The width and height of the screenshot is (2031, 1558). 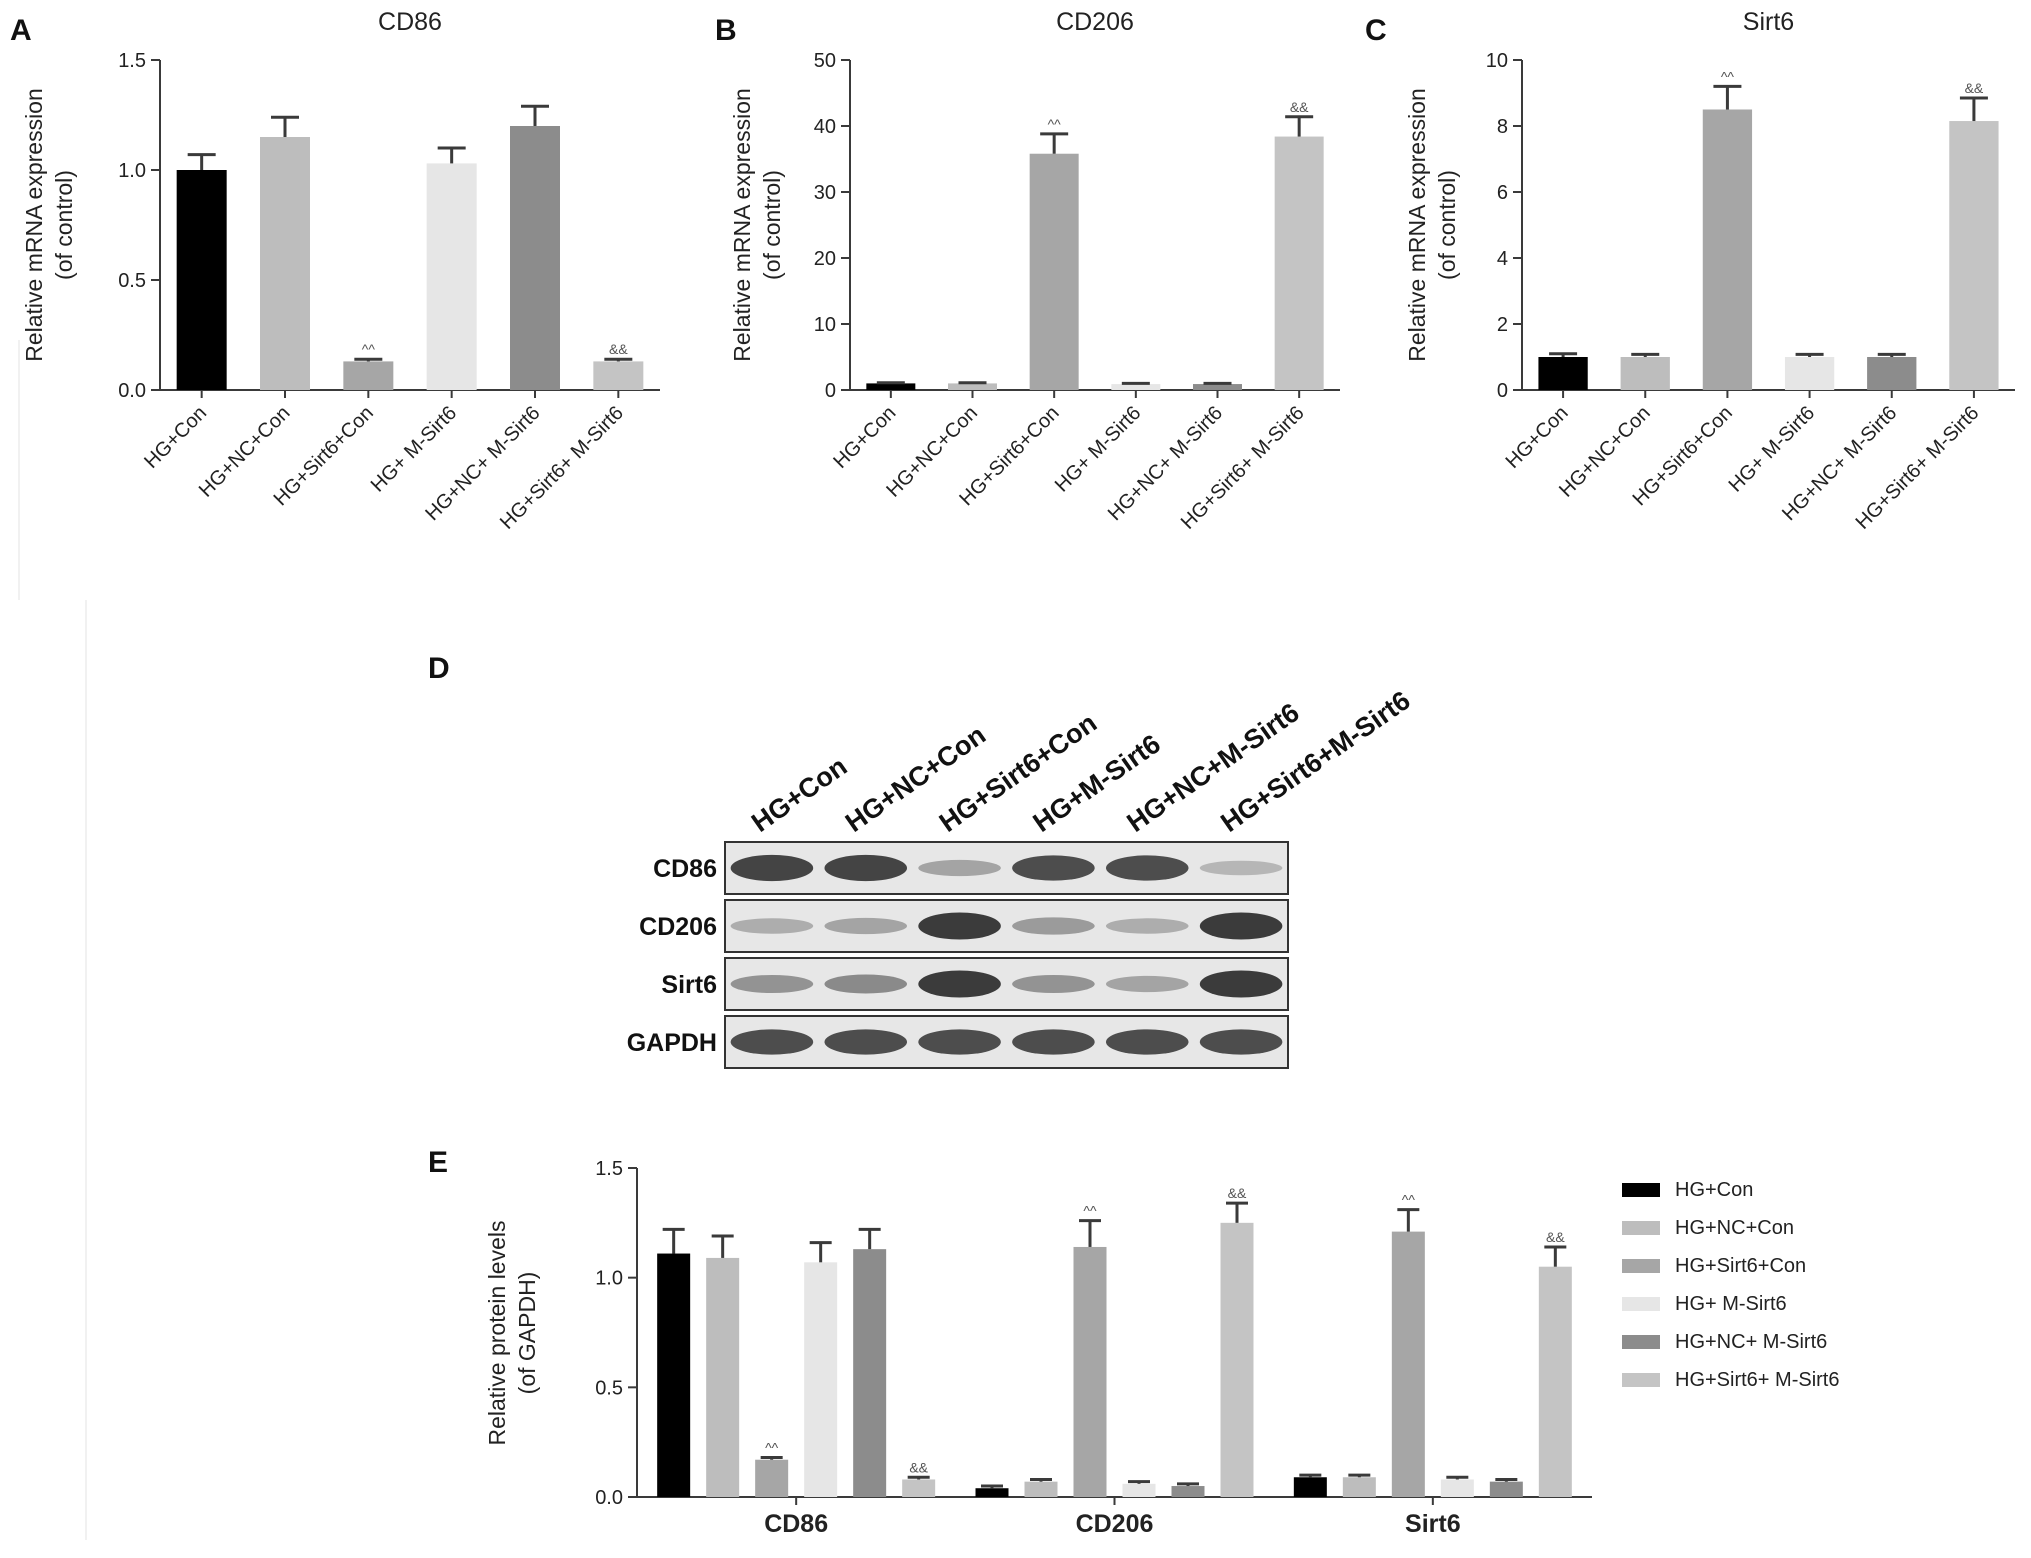 I want to click on x-tick-label: CD206, so click(x=1115, y=1524).